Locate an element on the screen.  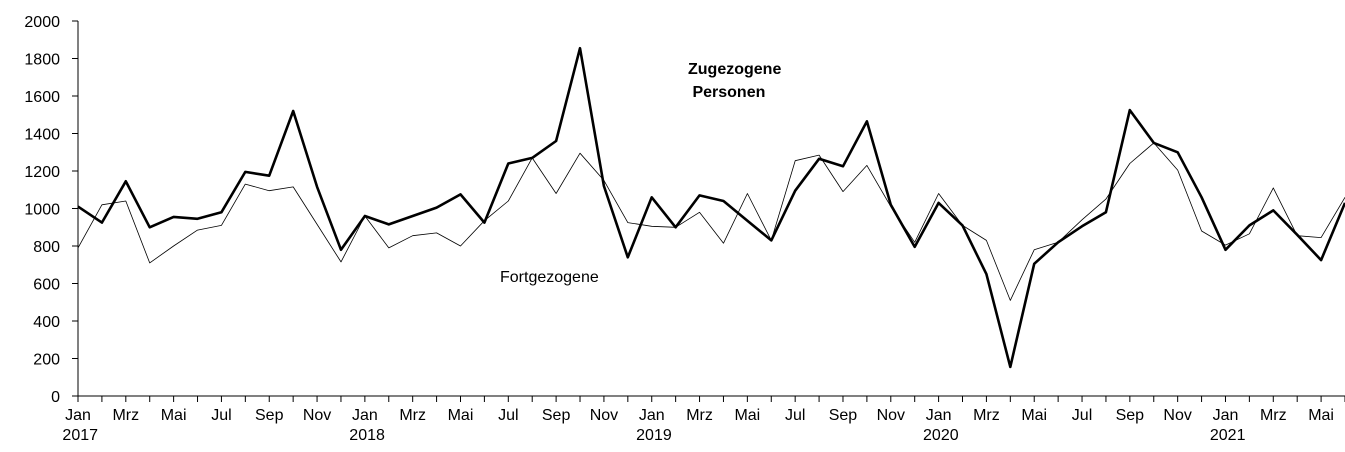
y-tick-label: 200 is located at coordinates (46, 360).